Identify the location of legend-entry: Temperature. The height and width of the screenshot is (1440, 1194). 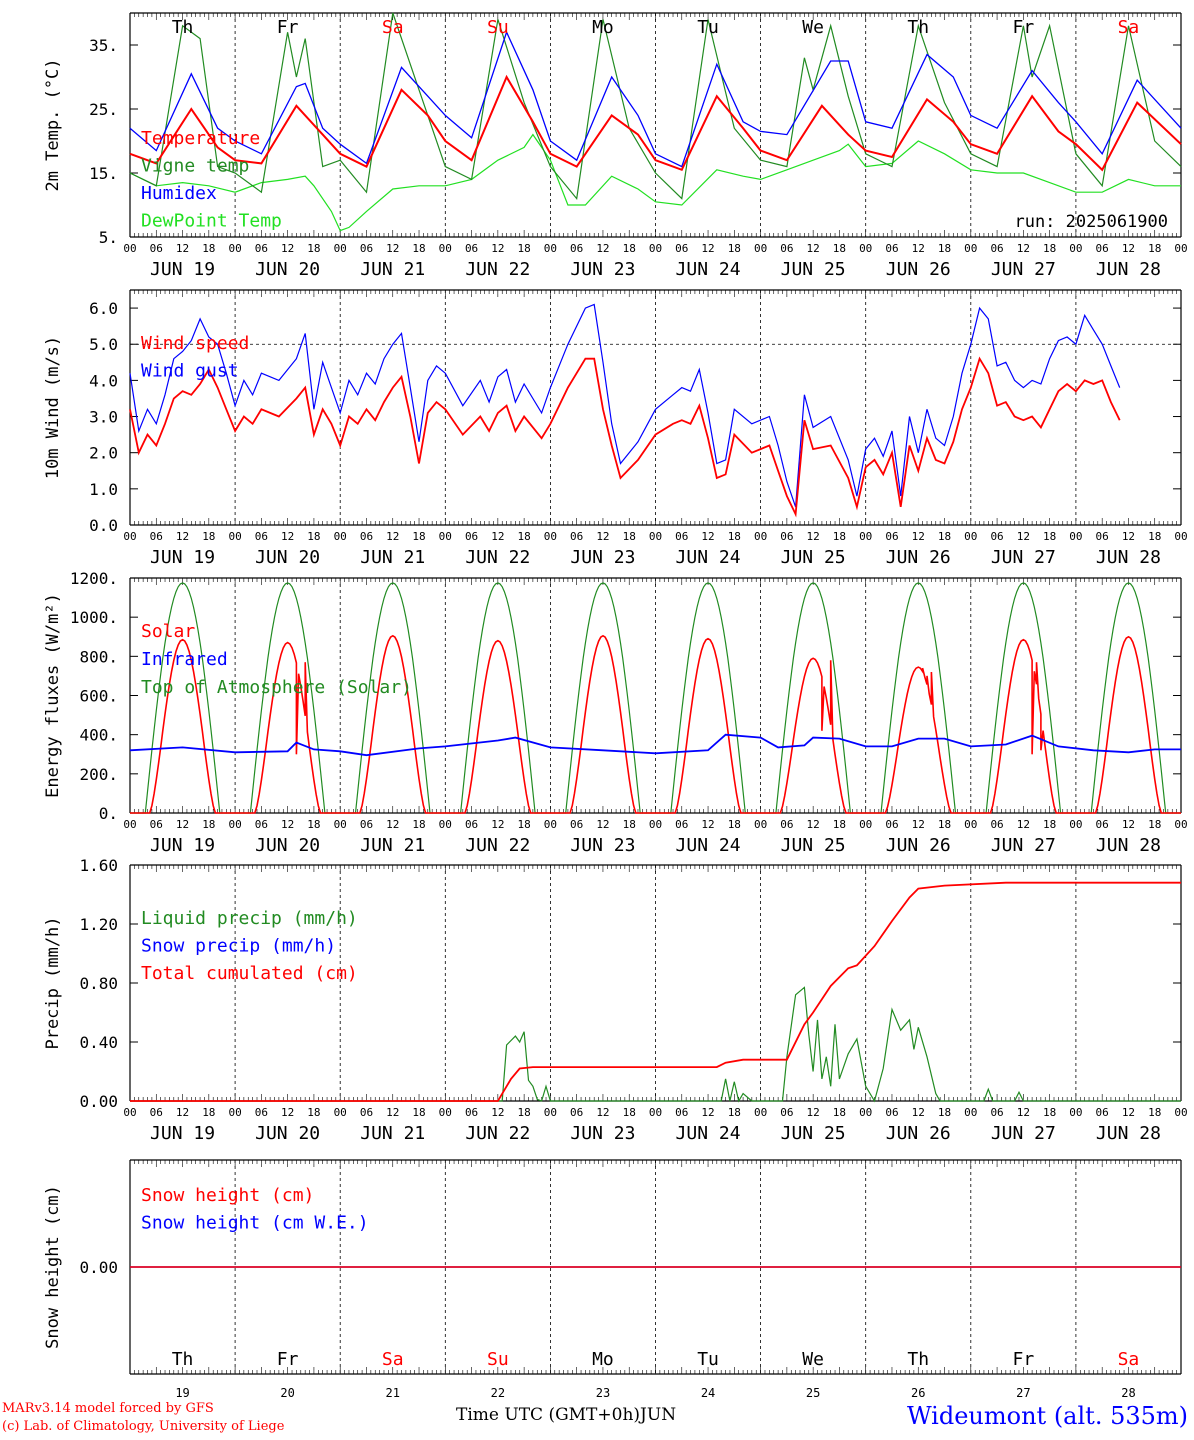
(200, 138).